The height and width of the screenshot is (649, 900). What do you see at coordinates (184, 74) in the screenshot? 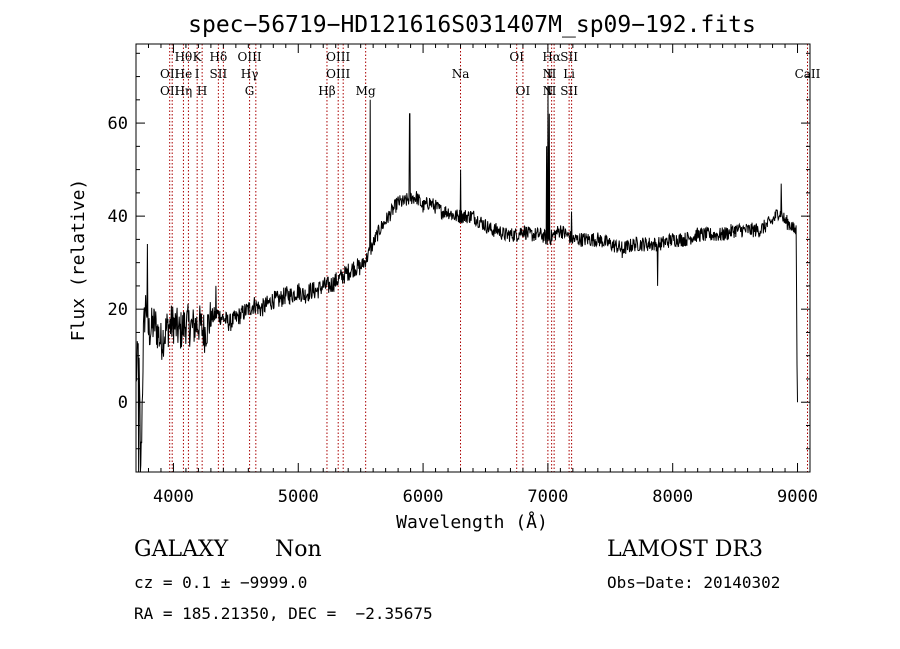
I see `line-label: He` at bounding box center [184, 74].